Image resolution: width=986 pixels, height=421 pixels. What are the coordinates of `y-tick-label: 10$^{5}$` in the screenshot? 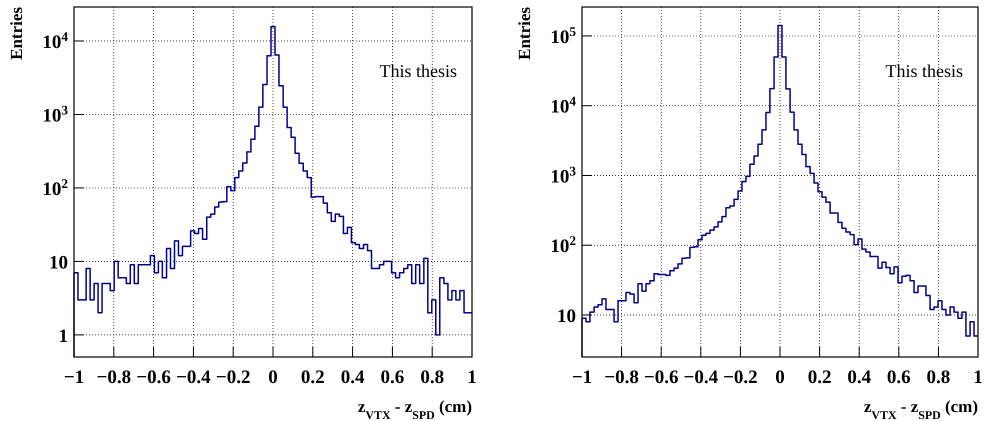 It's located at (563, 35).